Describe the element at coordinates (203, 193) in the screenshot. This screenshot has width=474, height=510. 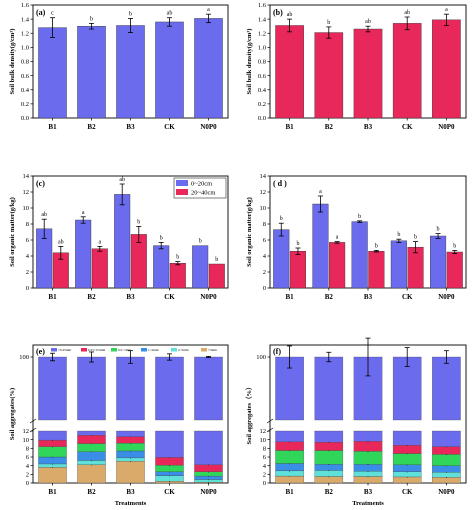
I see `legend-label: 20~40cm` at that location.